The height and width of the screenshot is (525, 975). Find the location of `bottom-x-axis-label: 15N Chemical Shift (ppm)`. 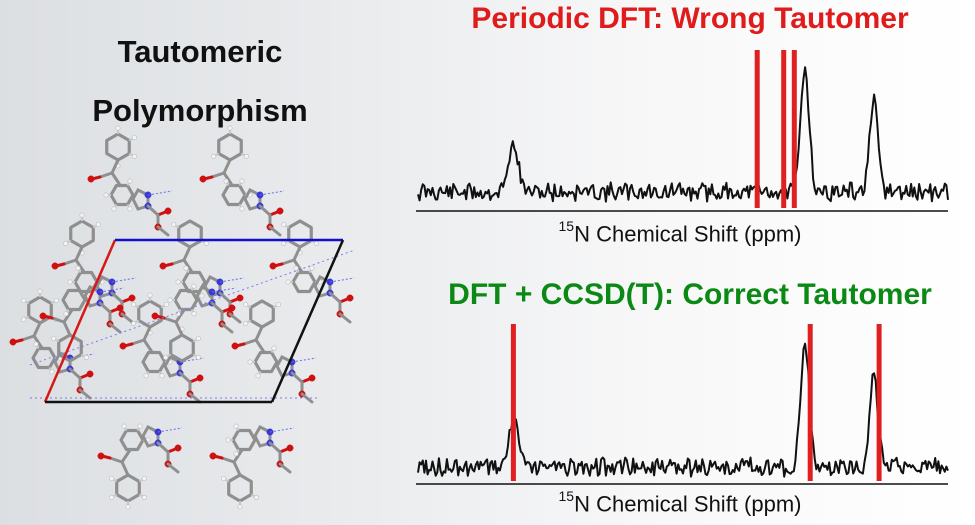

bottom-x-axis-label: 15N Chemical Shift (ppm) is located at coordinates (680, 502).